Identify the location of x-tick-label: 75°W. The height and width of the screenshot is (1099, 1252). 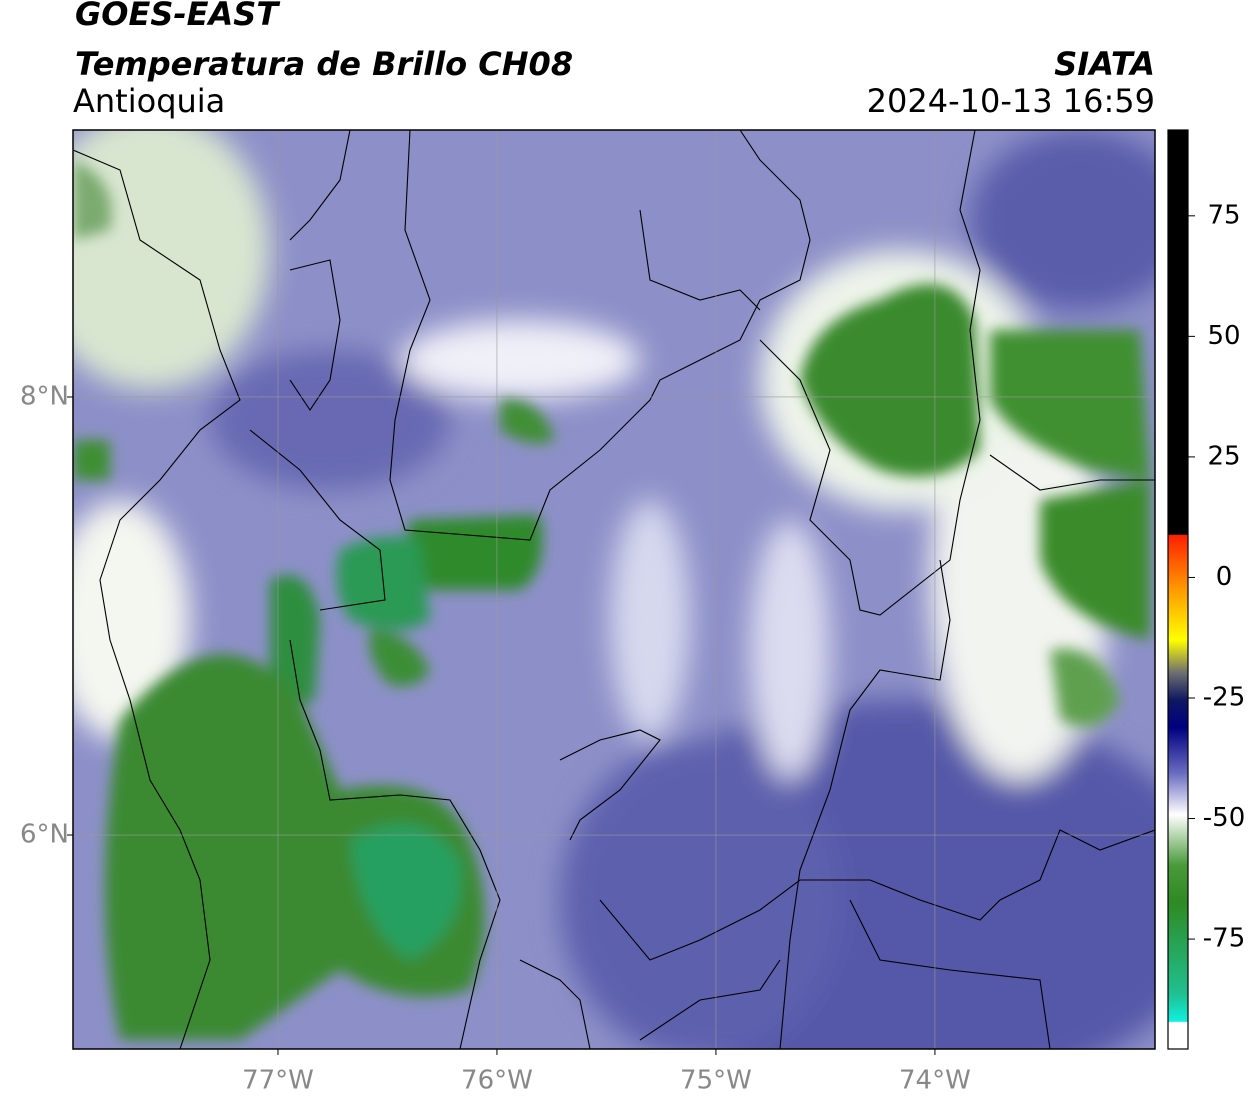
(716, 1081).